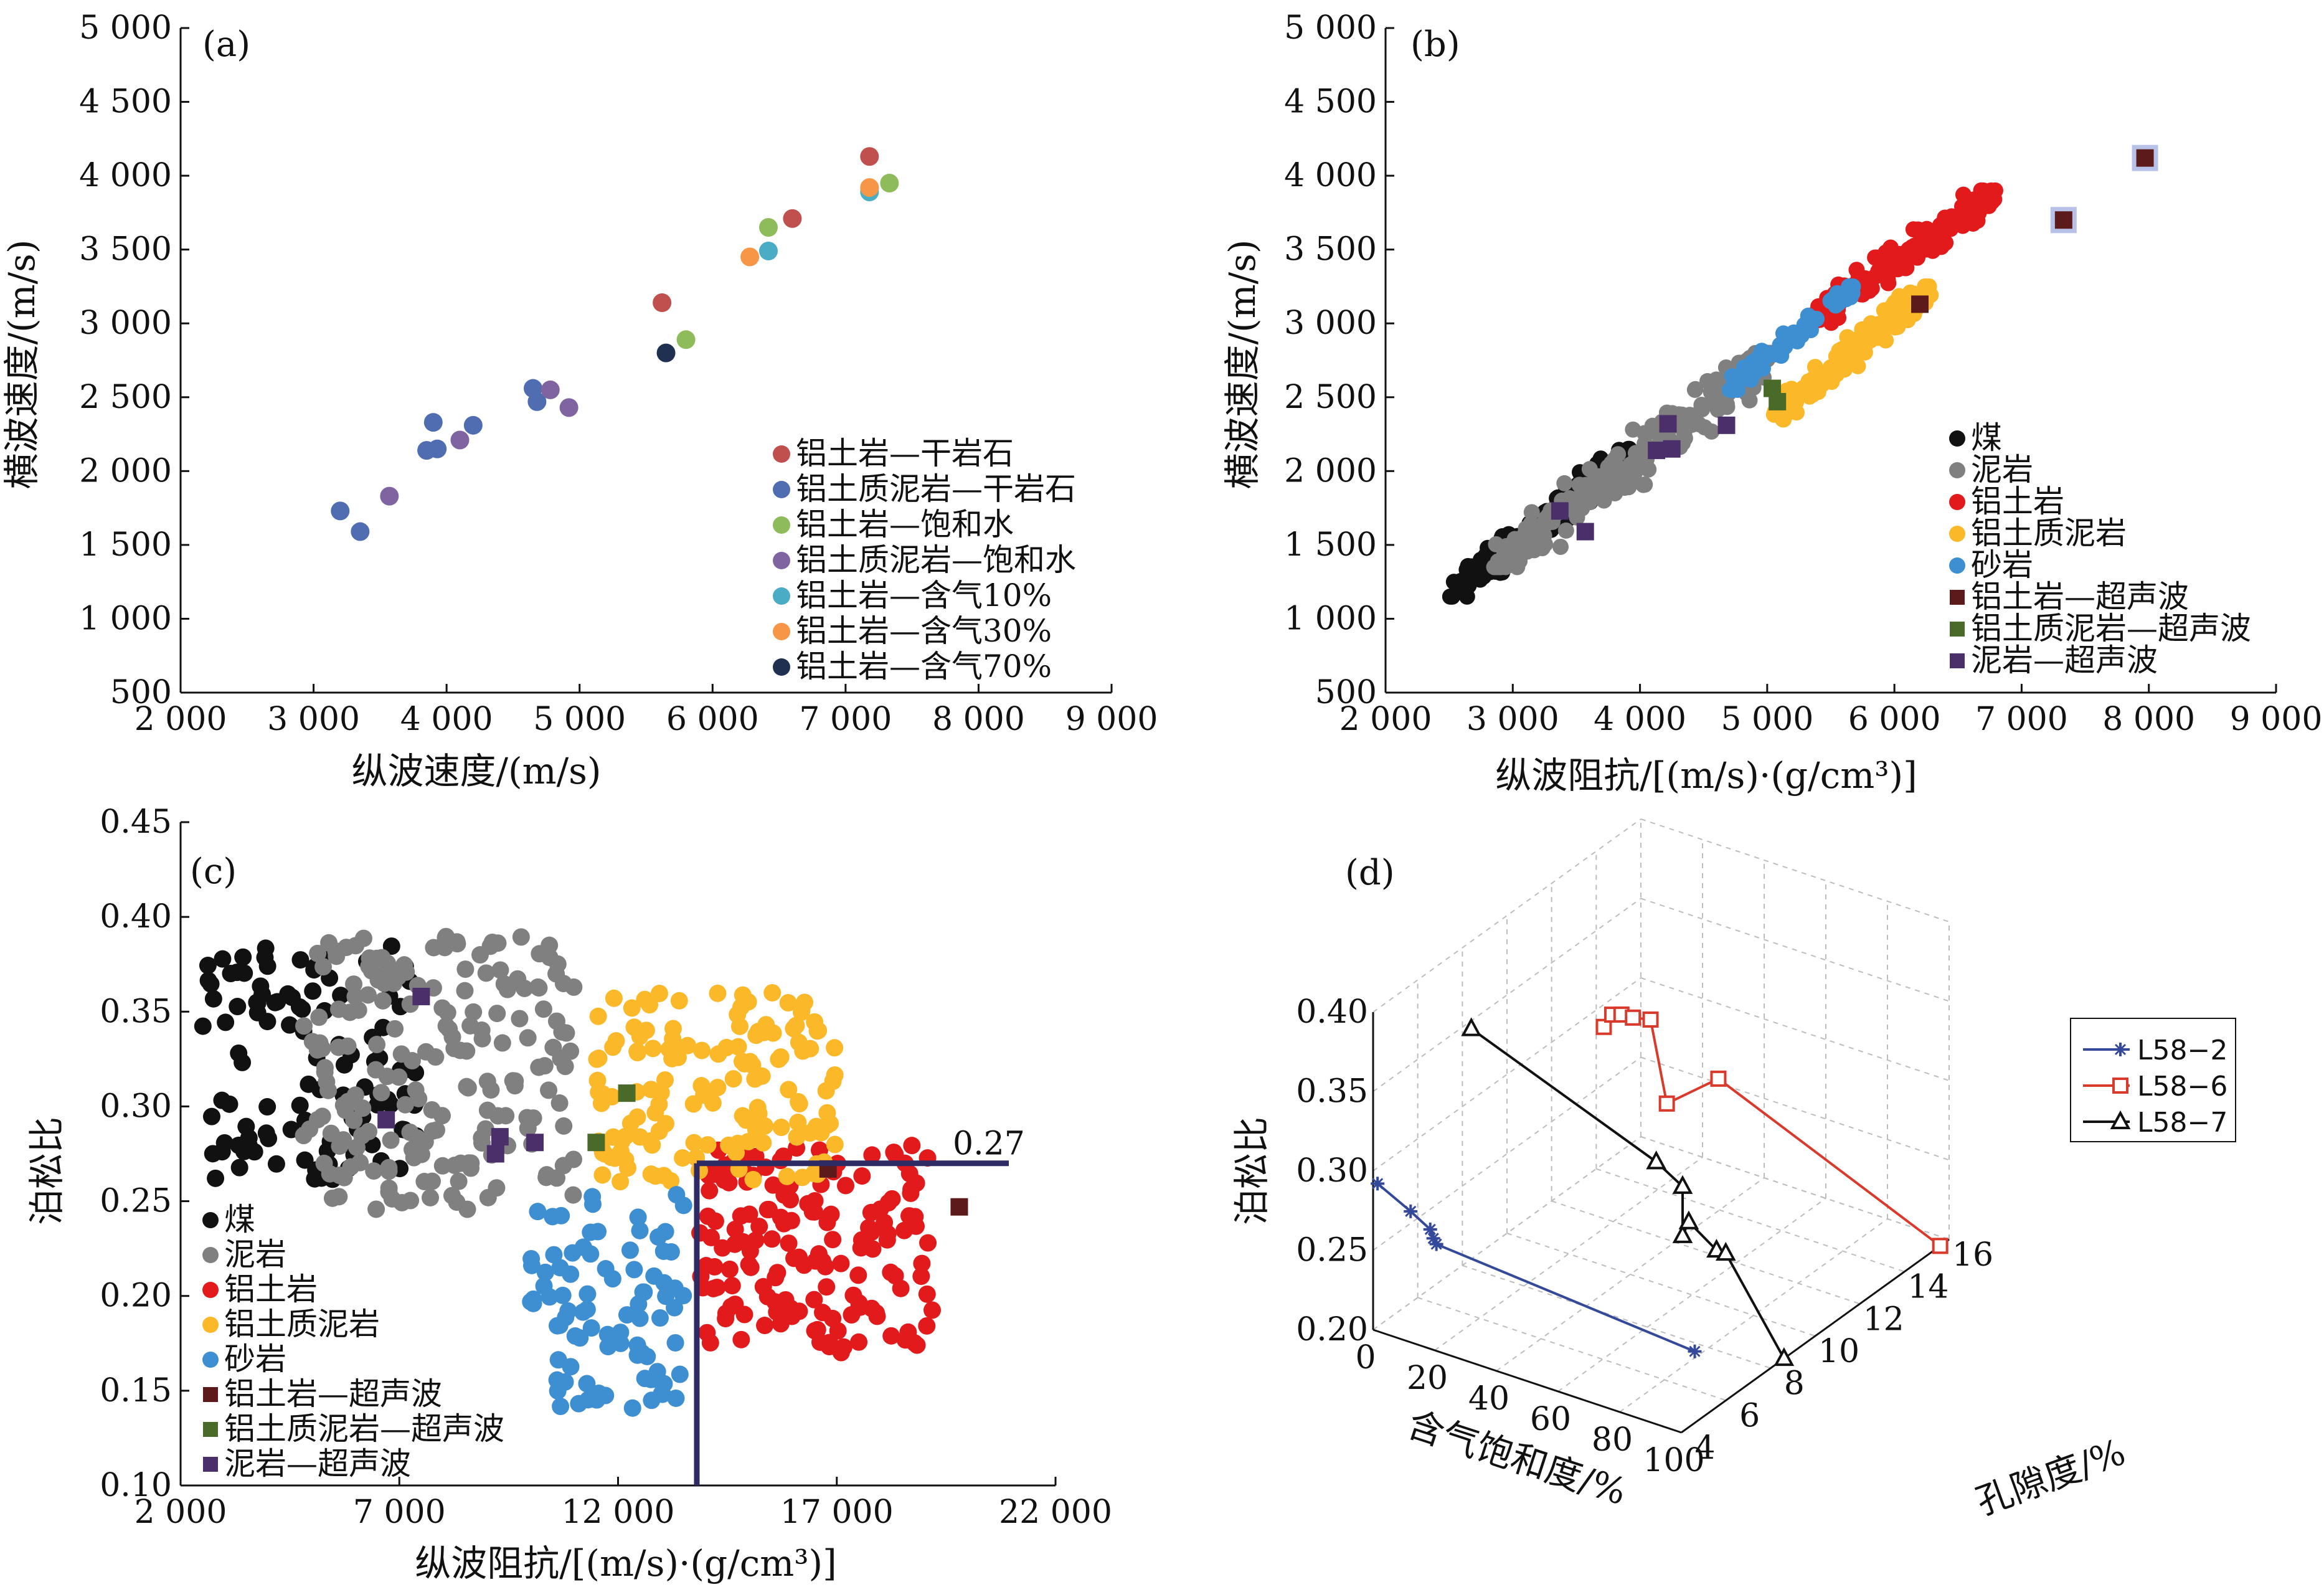 The width and height of the screenshot is (2324, 1587). Describe the element at coordinates (126, 398) in the screenshot. I see `y-tick-label: 2 500` at that location.